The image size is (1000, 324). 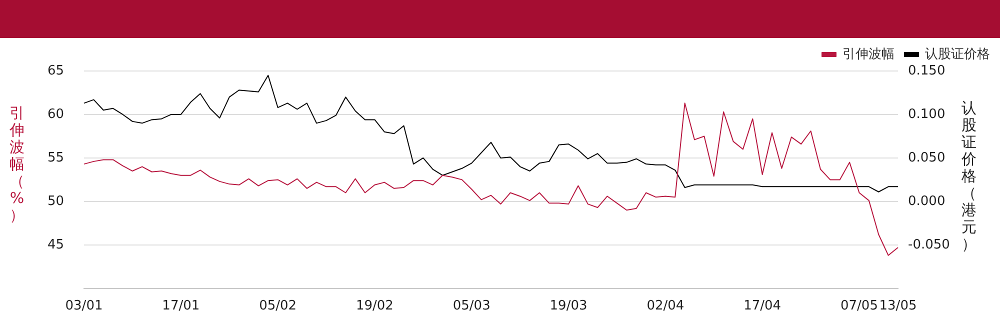 What do you see at coordinates (929, 244) in the screenshot?
I see `y2-tick-label: -0.050` at bounding box center [929, 244].